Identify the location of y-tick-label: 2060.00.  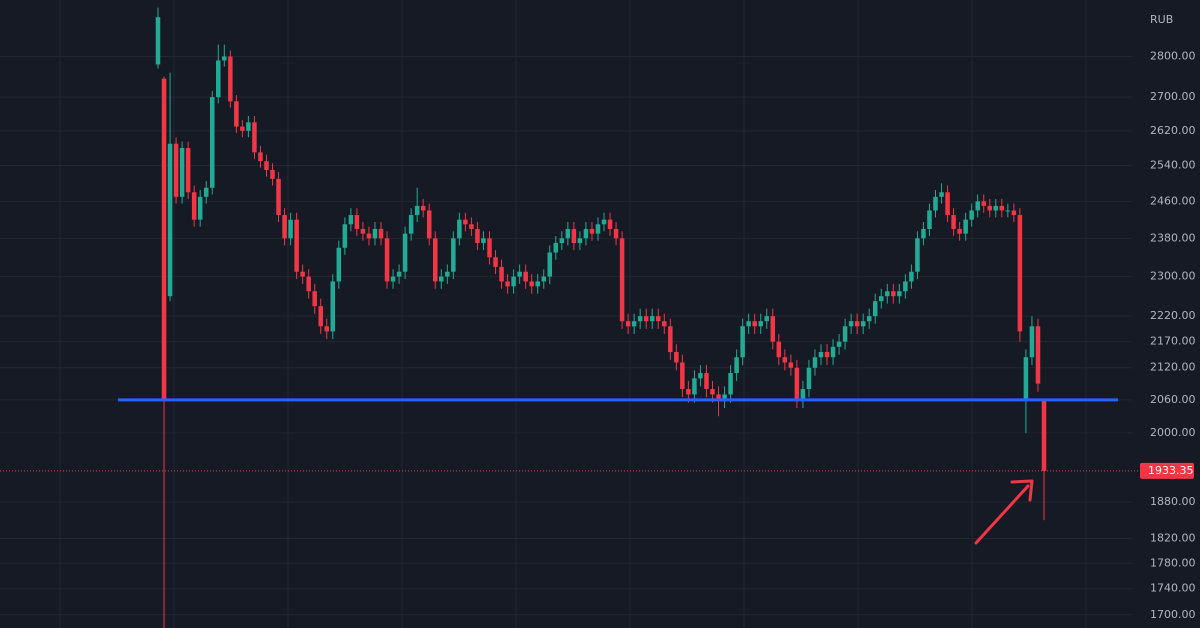
(1173, 399).